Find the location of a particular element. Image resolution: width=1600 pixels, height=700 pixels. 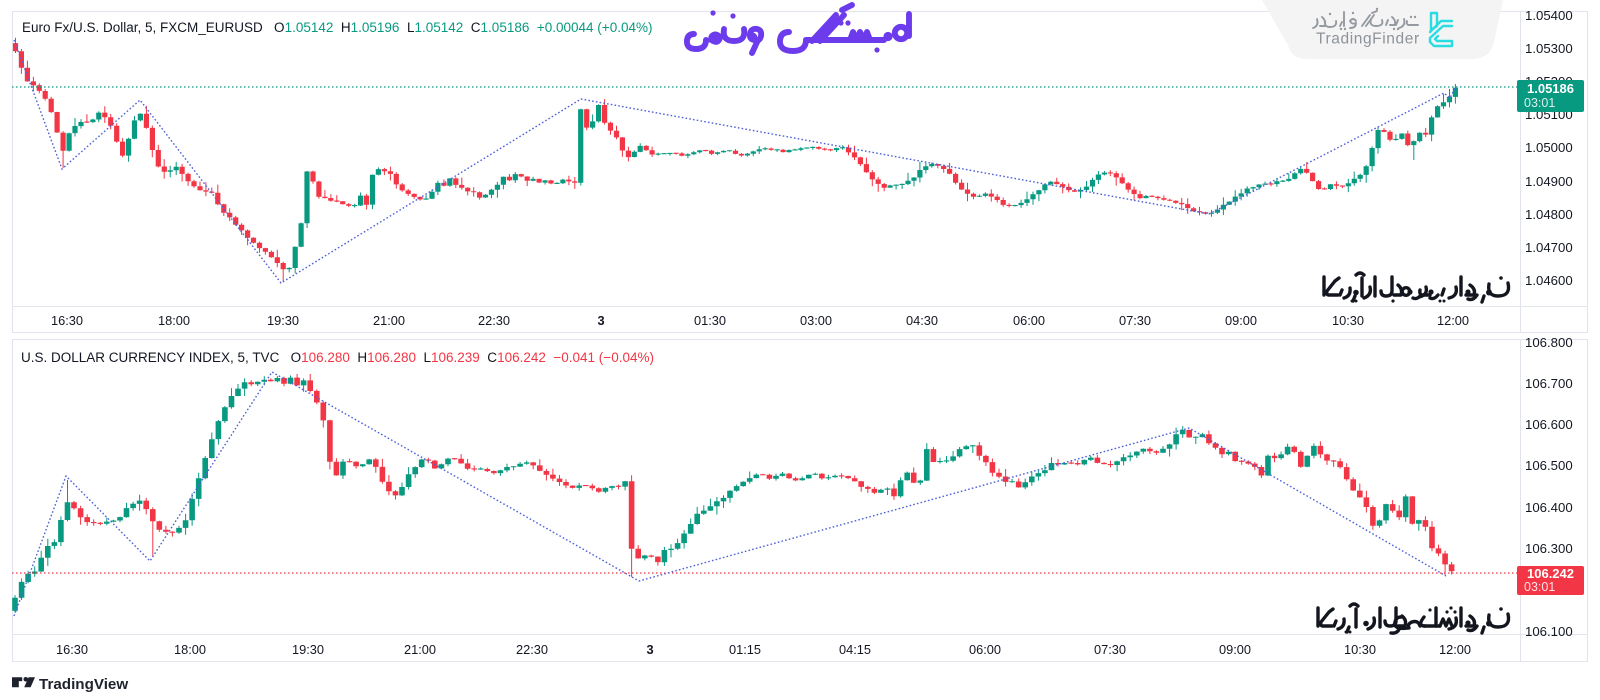

svg-text: TradingFinder is located at coordinates (1368, 39).